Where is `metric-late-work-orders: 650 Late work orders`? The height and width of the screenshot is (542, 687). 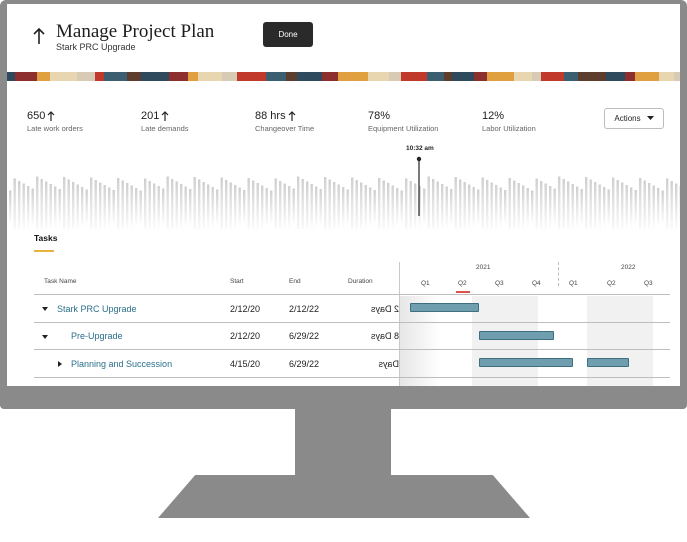
metric-late-work-orders: 650 Late work orders is located at coordinates (55, 121).